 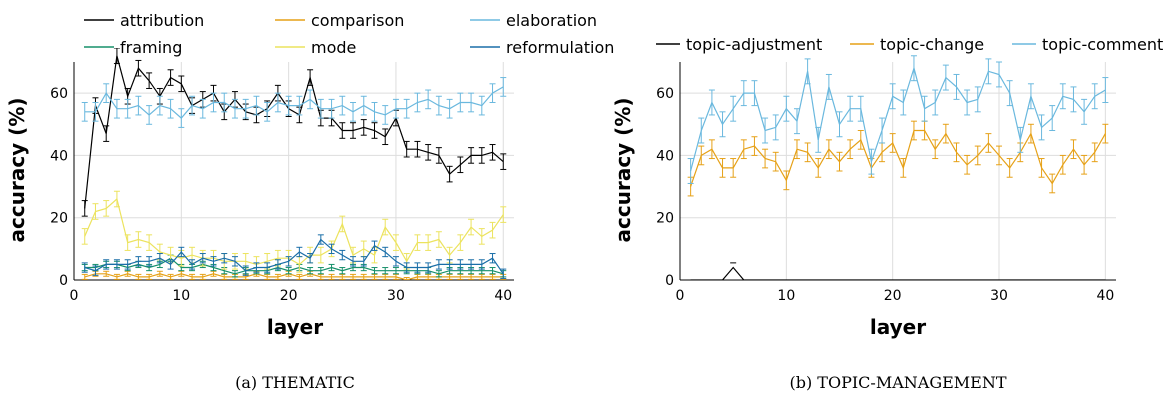 What do you see at coordinates (1102, 44) in the screenshot?
I see `legend-label-topic-comment: topic-comment` at bounding box center [1102, 44].